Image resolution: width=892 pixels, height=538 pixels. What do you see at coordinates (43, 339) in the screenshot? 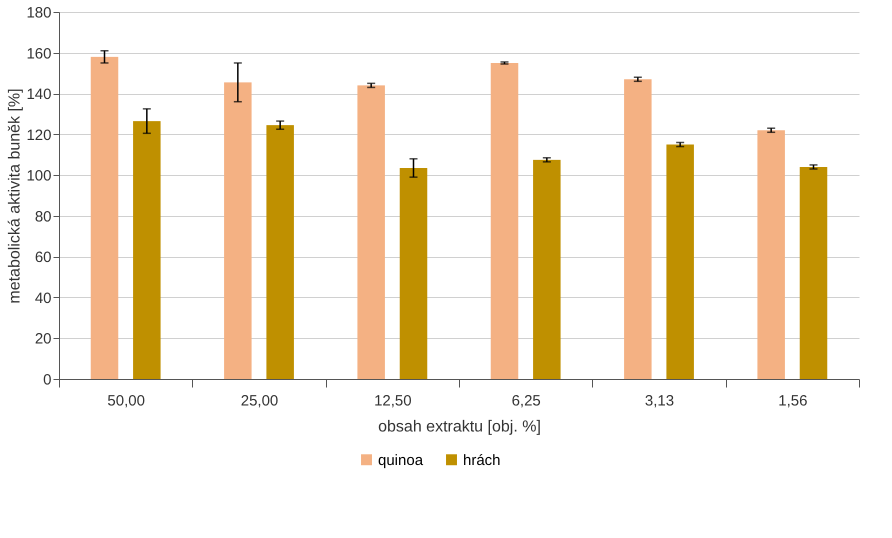
I see `y-tick-label: 20` at bounding box center [43, 339].